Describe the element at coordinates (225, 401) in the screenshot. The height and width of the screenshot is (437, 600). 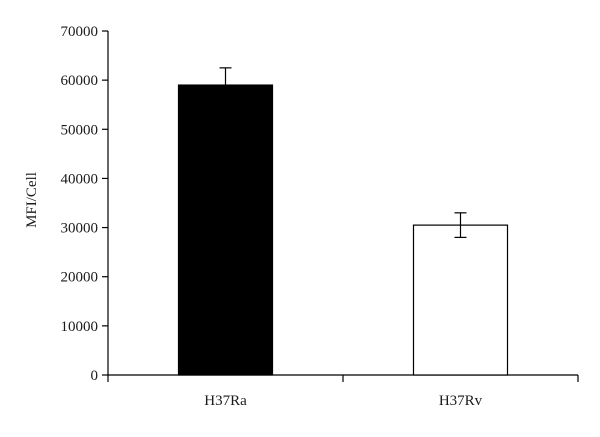
I see `x-tick-label: H37Ra` at that location.